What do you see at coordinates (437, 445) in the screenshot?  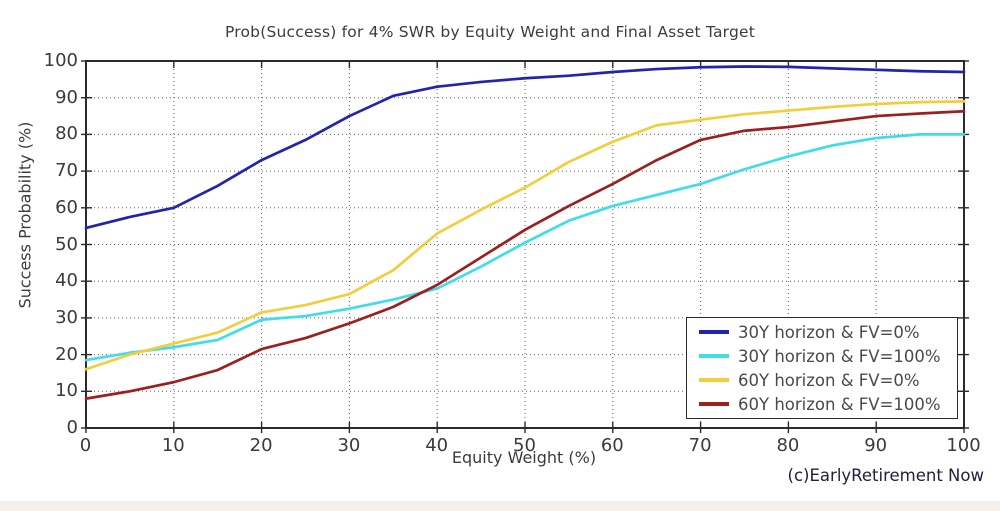 I see `x-tick-label: 40` at bounding box center [437, 445].